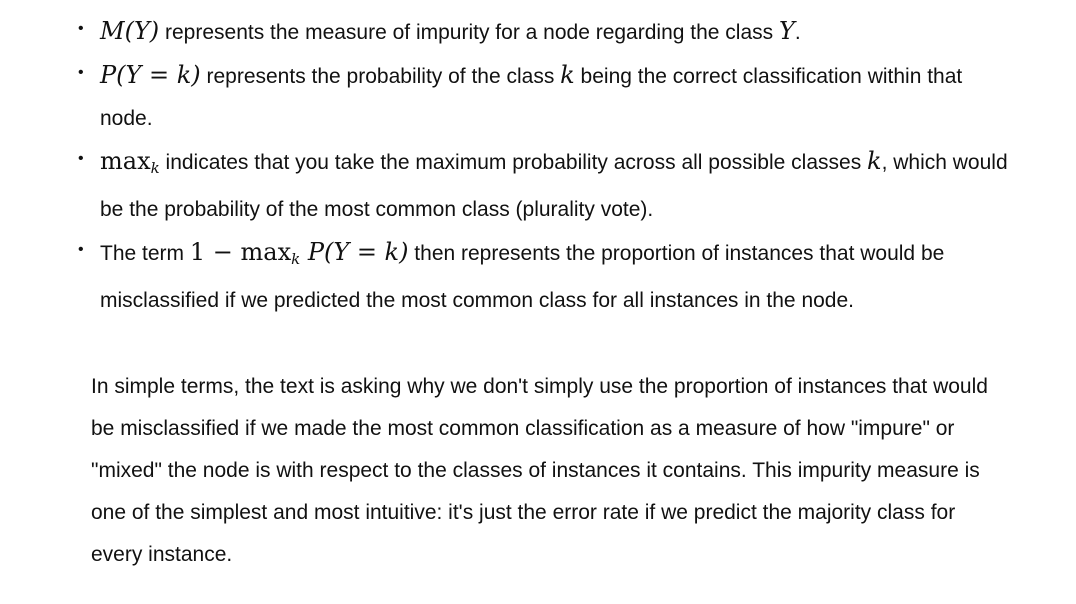  What do you see at coordinates (380, 76) in the screenshot?
I see `item-text: represents the probability of the class` at bounding box center [380, 76].